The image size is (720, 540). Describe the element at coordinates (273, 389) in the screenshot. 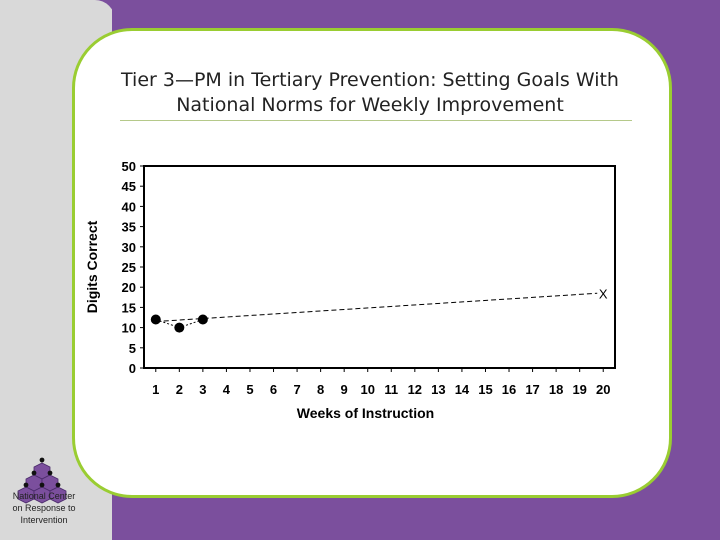

I see `x-tick-label: 6` at that location.